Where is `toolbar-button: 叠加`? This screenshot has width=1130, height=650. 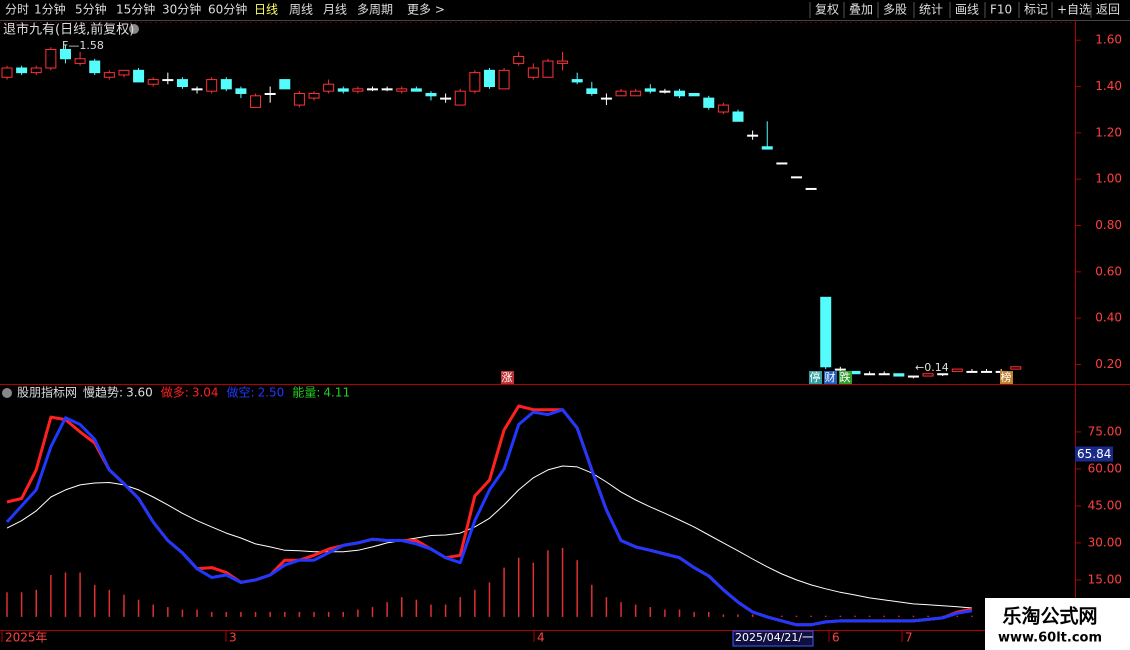 toolbar-button: 叠加 is located at coordinates (861, 10).